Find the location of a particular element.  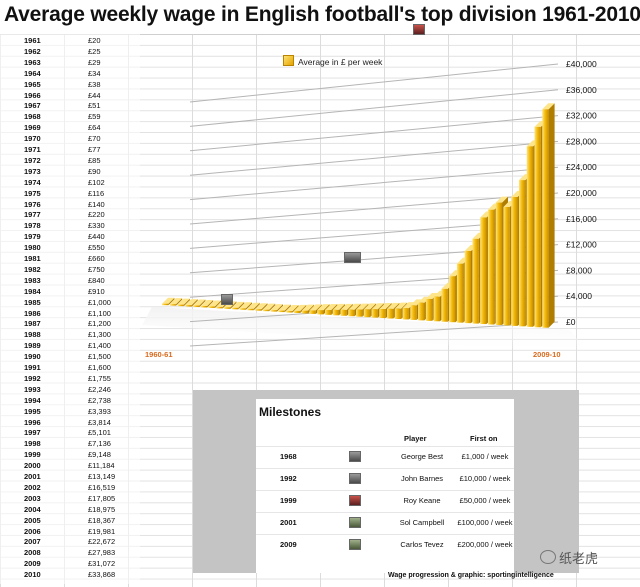

wage-table-year: 1977 is located at coordinates (32, 215).